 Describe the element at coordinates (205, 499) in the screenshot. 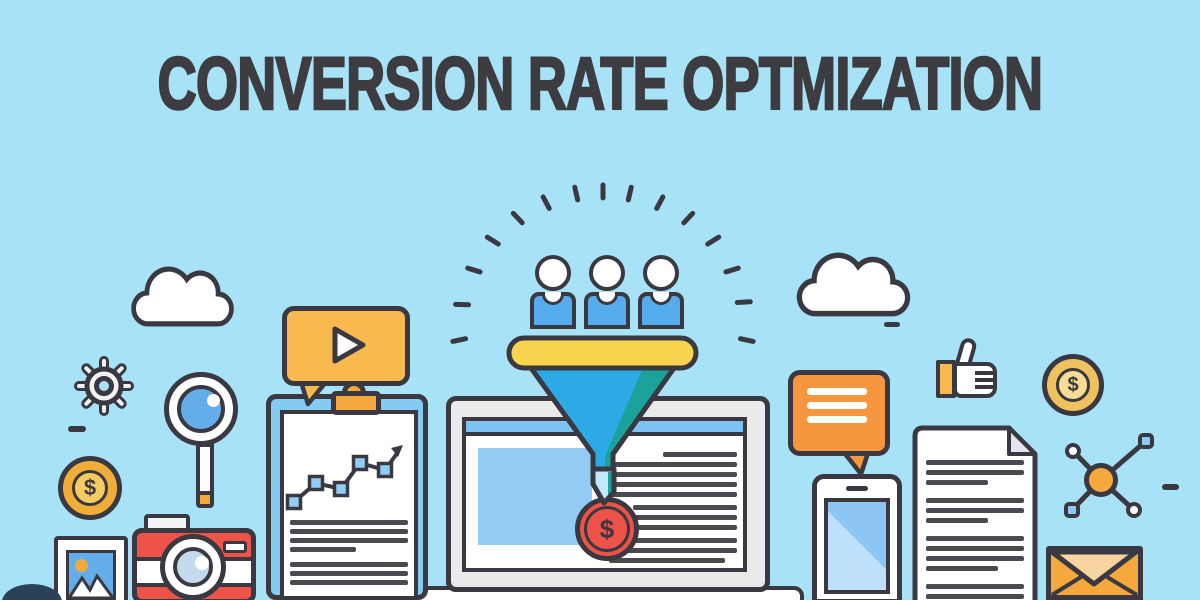

I see `magnifier-tip` at that location.